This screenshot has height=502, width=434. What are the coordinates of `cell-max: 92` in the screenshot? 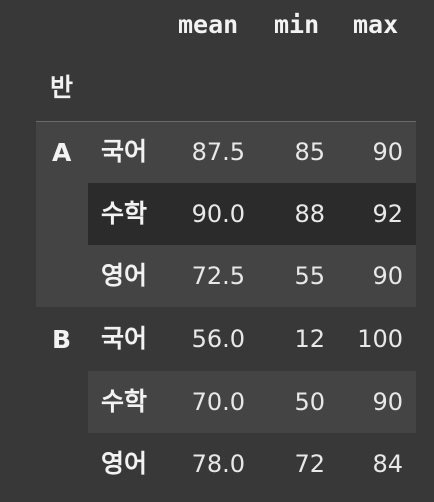 It's located at (387, 214).